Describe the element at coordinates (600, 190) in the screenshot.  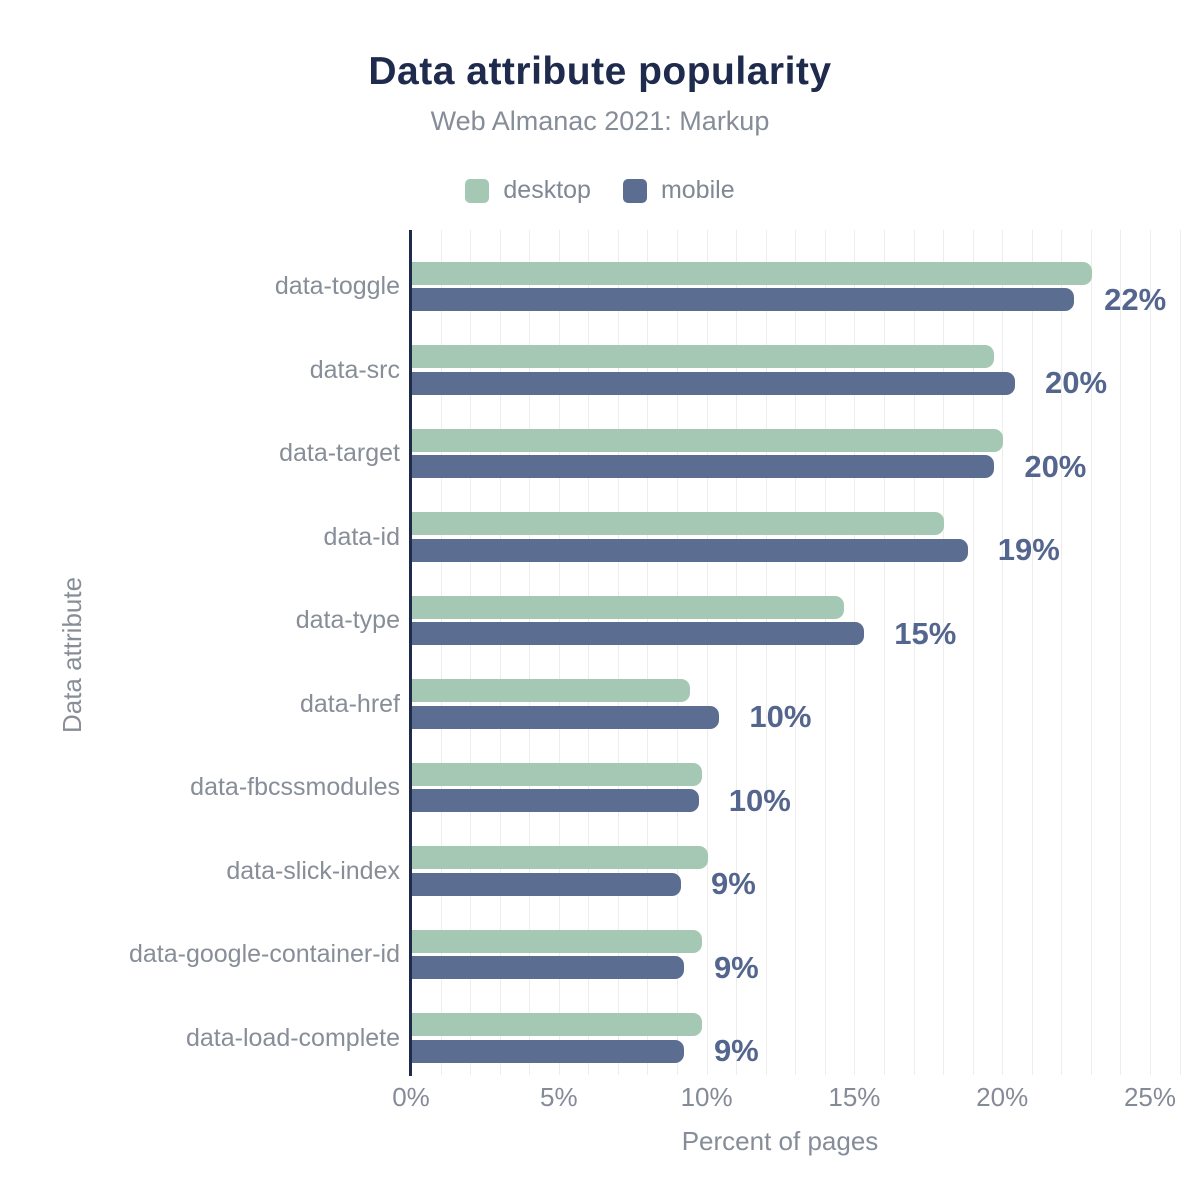
I see `legend: desktop mobile` at that location.